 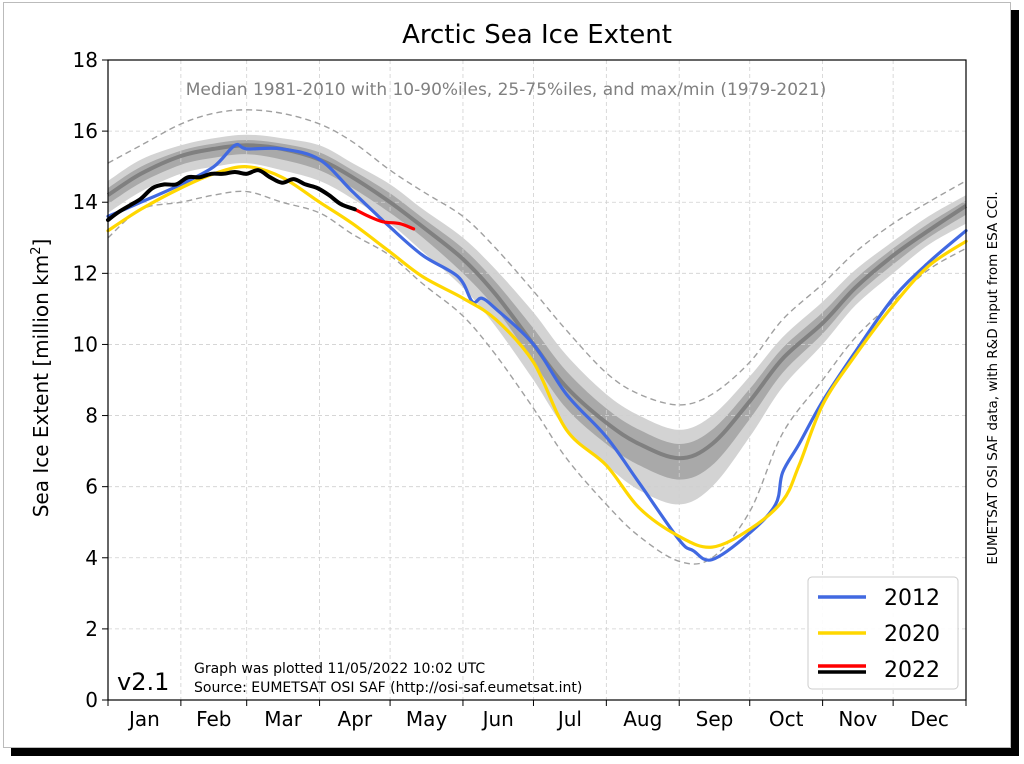 I want to click on x-tick-label-sep: Sep, so click(x=715, y=719).